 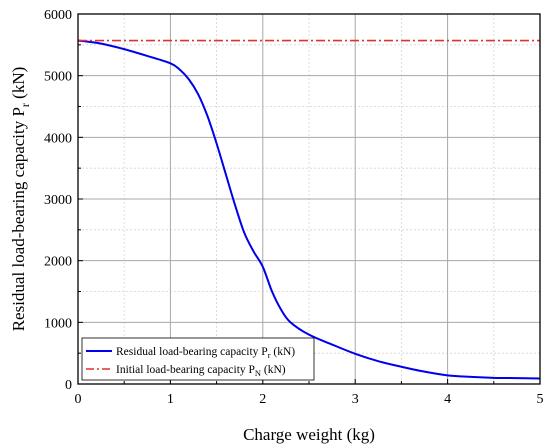 I want to click on y-tick-label: 0, so click(x=68, y=385).